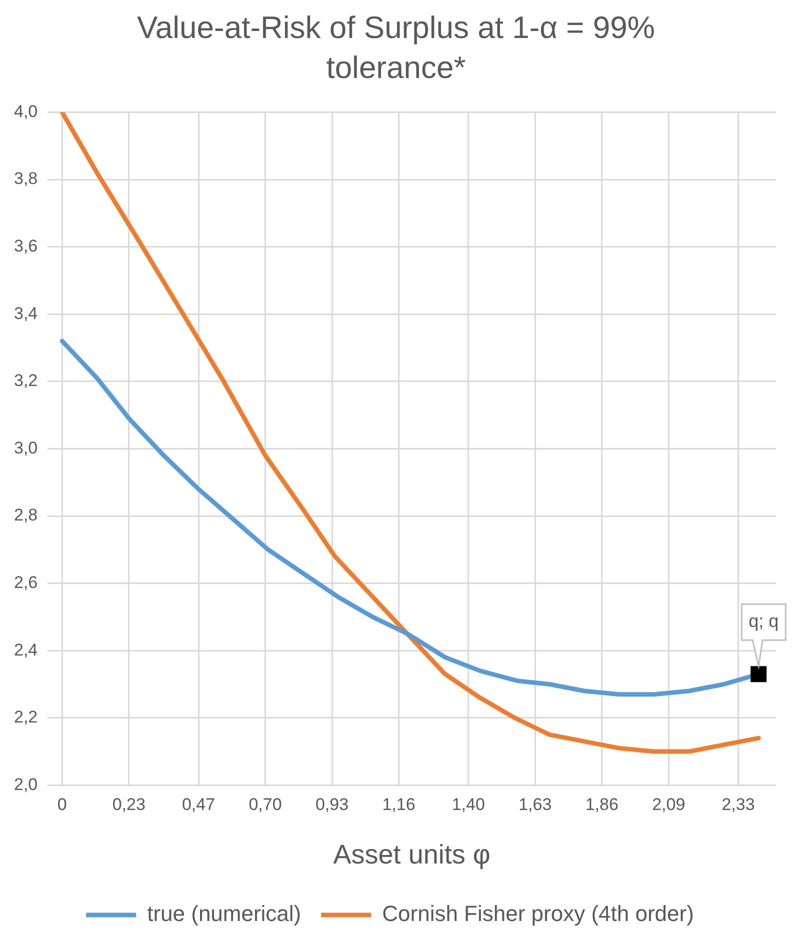  I want to click on y-tick-label: 2,6, so click(26, 582).